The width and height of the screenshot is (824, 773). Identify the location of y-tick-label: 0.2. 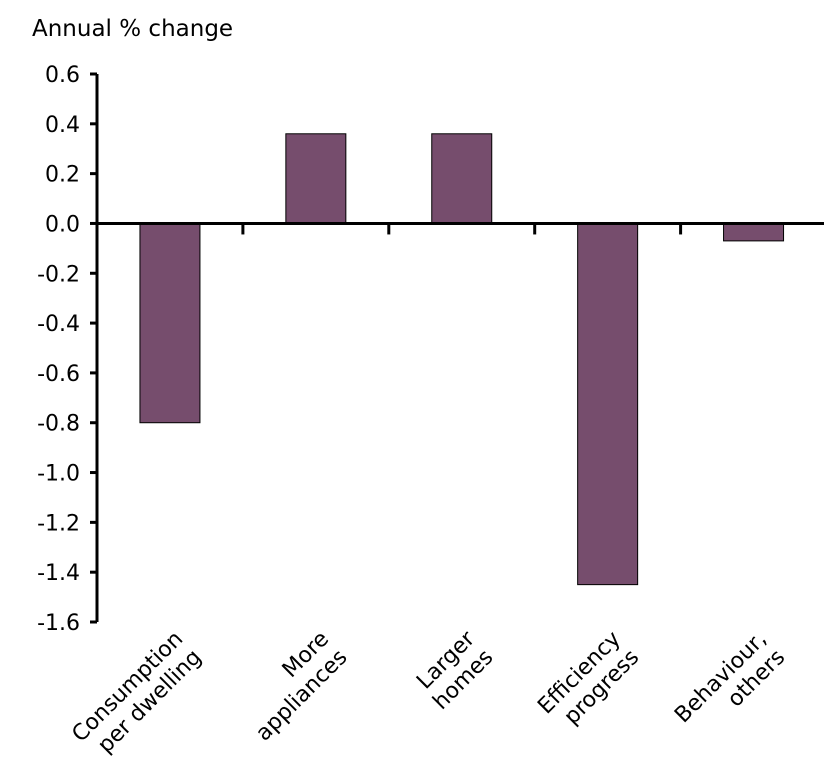
(62, 175).